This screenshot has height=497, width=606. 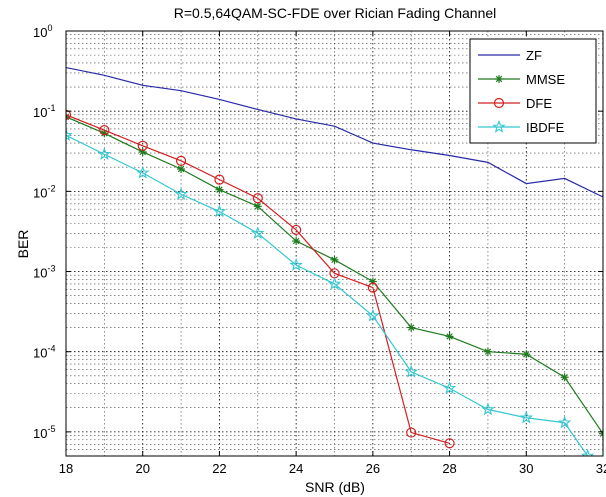 What do you see at coordinates (296, 468) in the screenshot?
I see `x-tick-label: 24` at bounding box center [296, 468].